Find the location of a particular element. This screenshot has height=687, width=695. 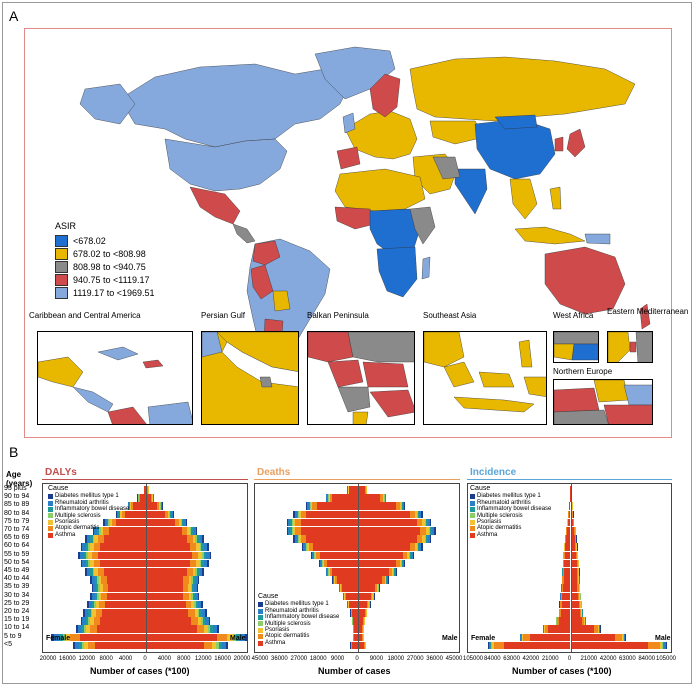

cause-legend-item: Rheumatoid arthritis is located at coordinates (298, 611).